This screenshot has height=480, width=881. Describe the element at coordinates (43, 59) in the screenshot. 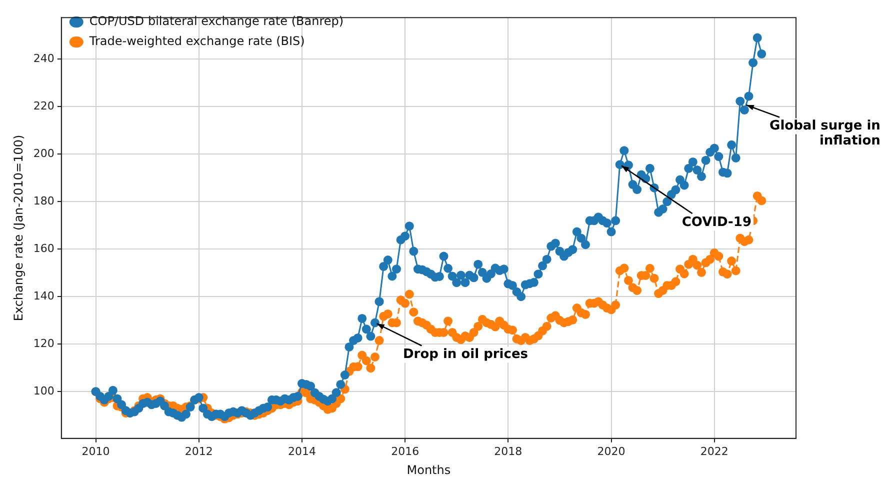

I see `y-tick-label: 240` at that location.